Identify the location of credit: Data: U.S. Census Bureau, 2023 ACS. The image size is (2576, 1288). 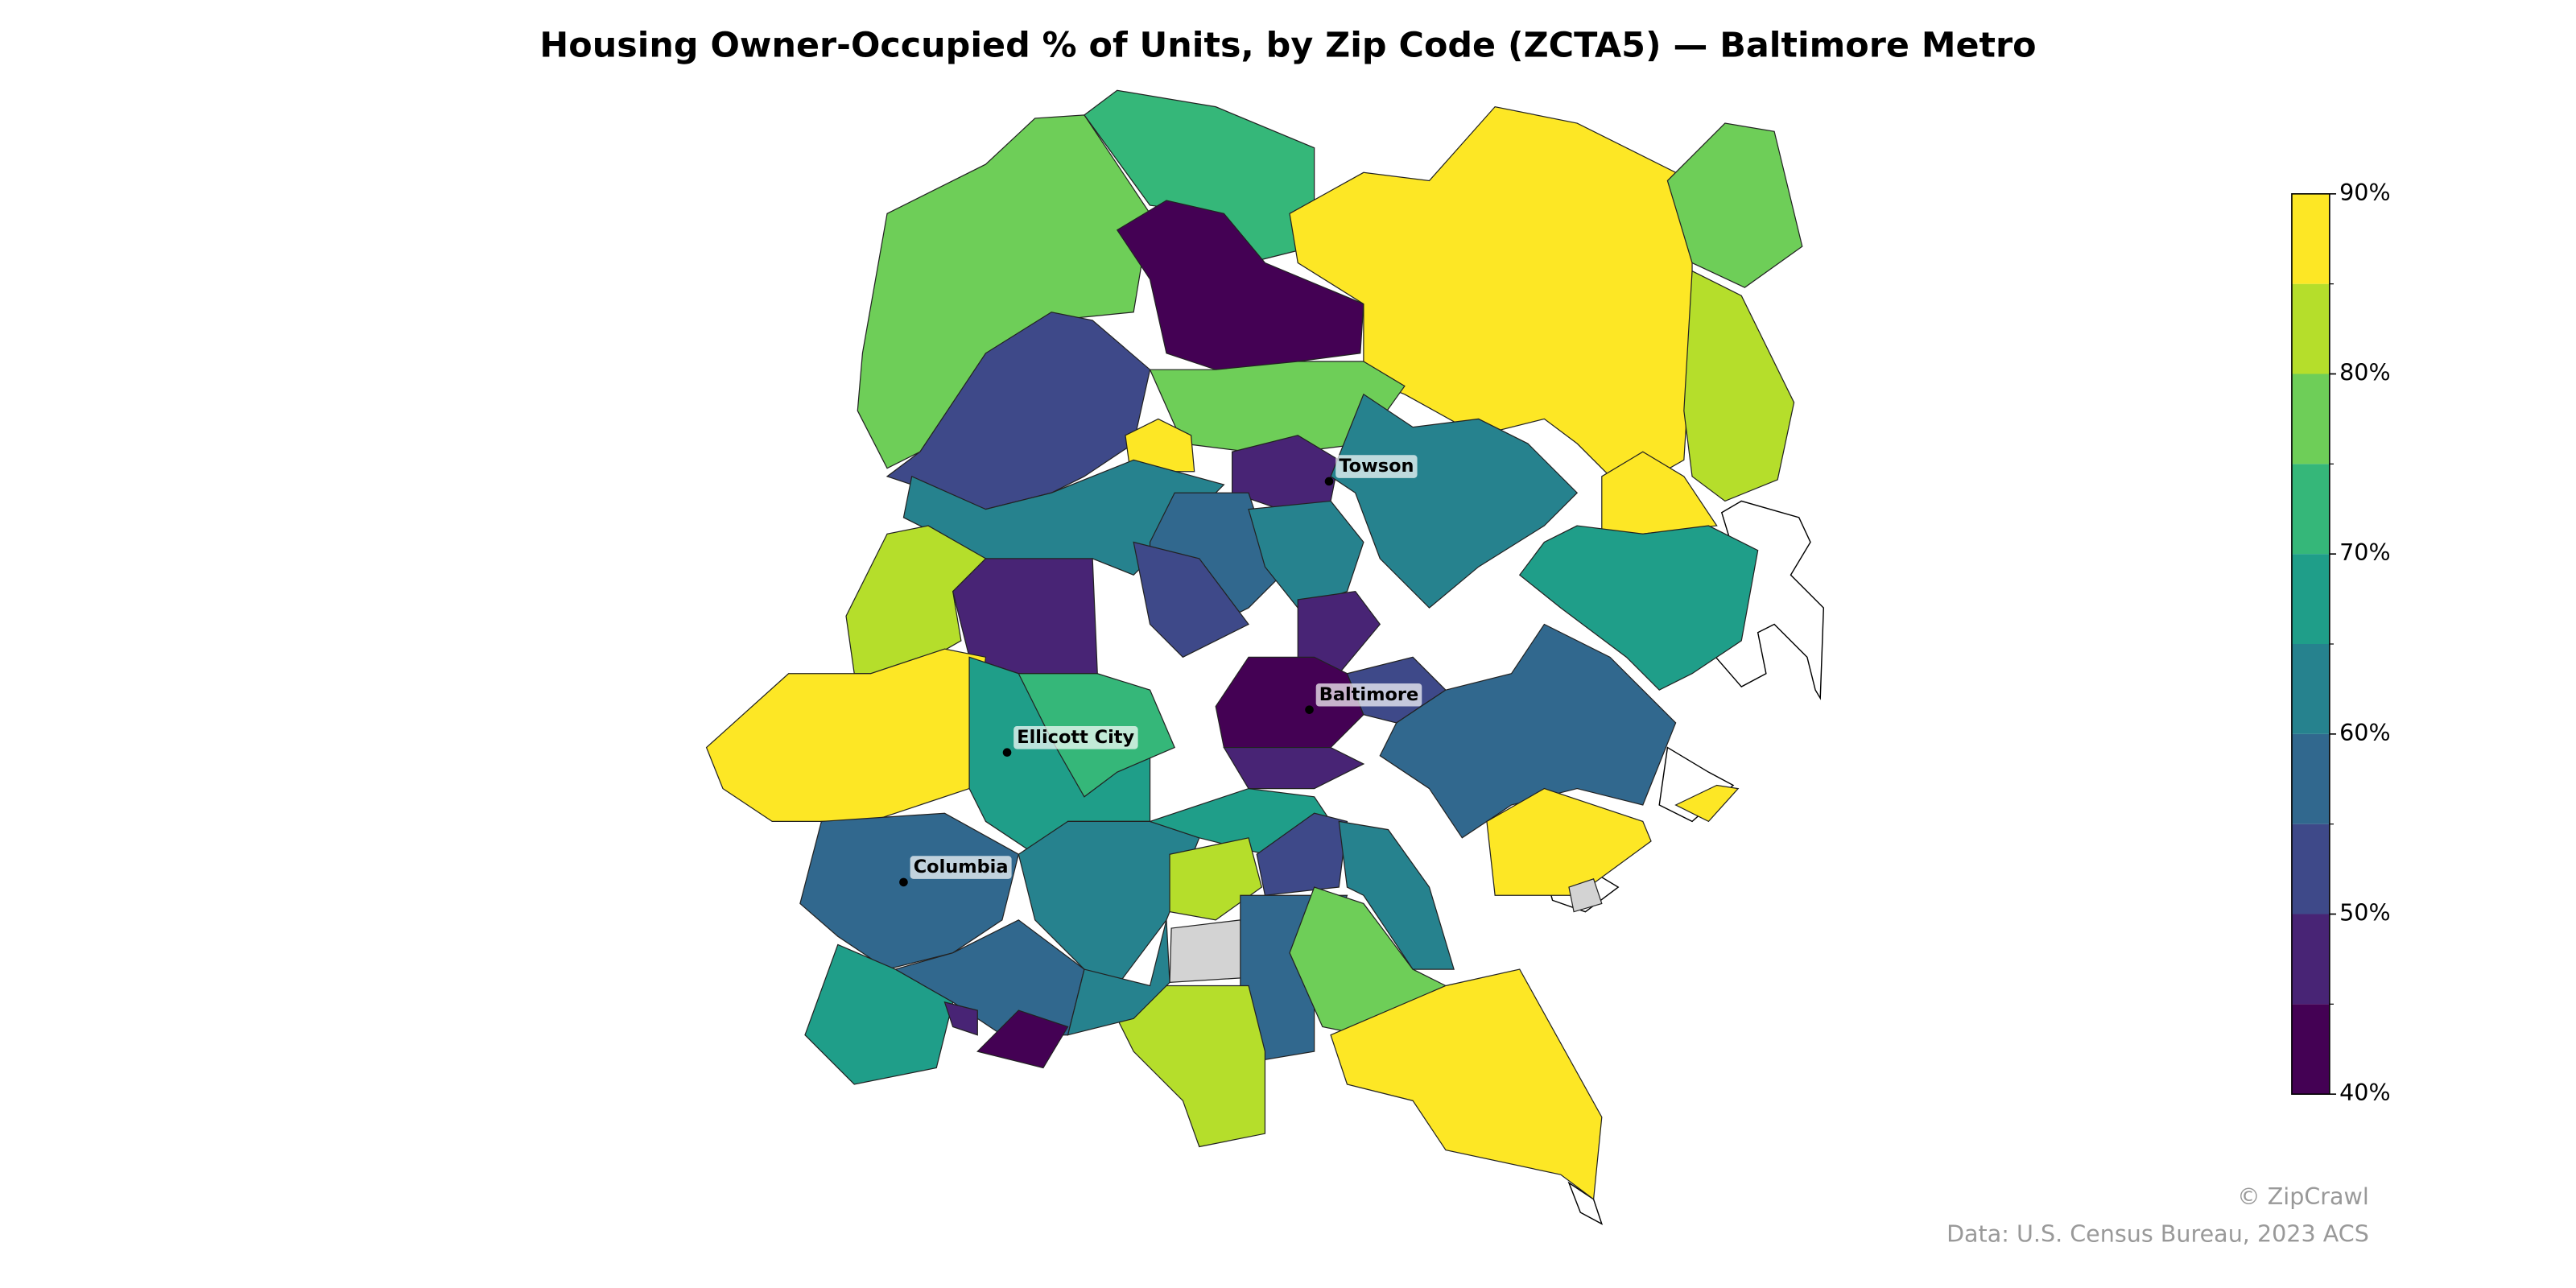
(2157, 1234).